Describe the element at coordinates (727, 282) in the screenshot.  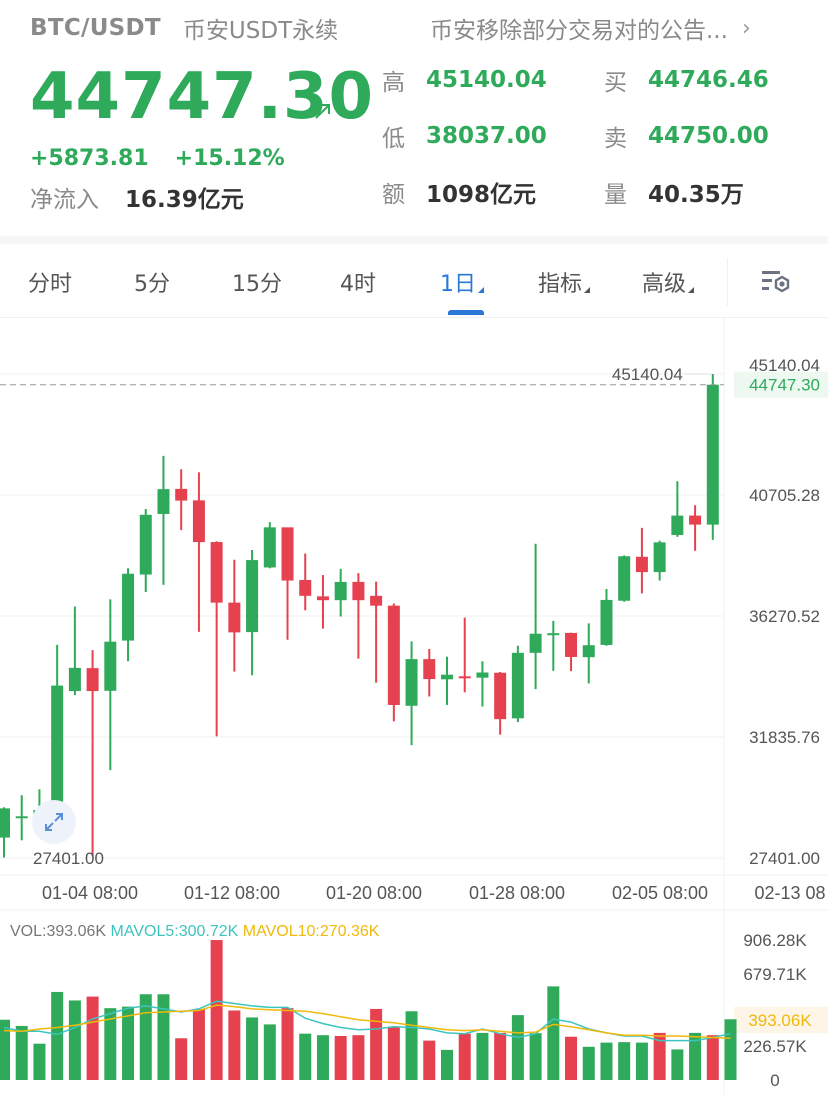
I see `tab-divider` at that location.